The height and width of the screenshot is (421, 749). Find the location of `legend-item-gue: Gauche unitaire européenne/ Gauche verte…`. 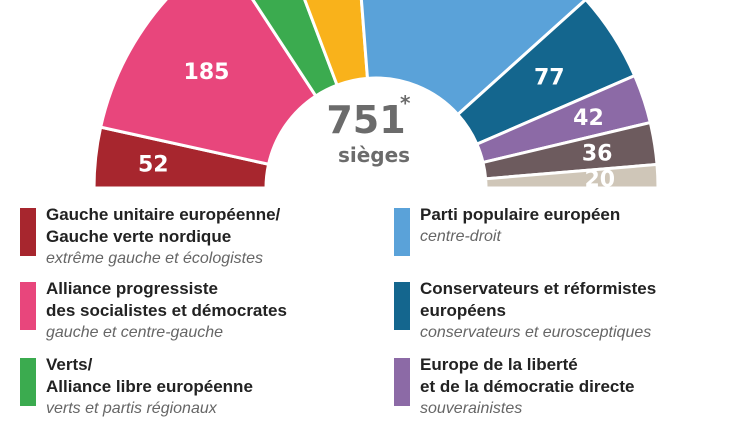

legend-item-gue: Gauche unitaire européenne/ Gauche verte… is located at coordinates (150, 236).